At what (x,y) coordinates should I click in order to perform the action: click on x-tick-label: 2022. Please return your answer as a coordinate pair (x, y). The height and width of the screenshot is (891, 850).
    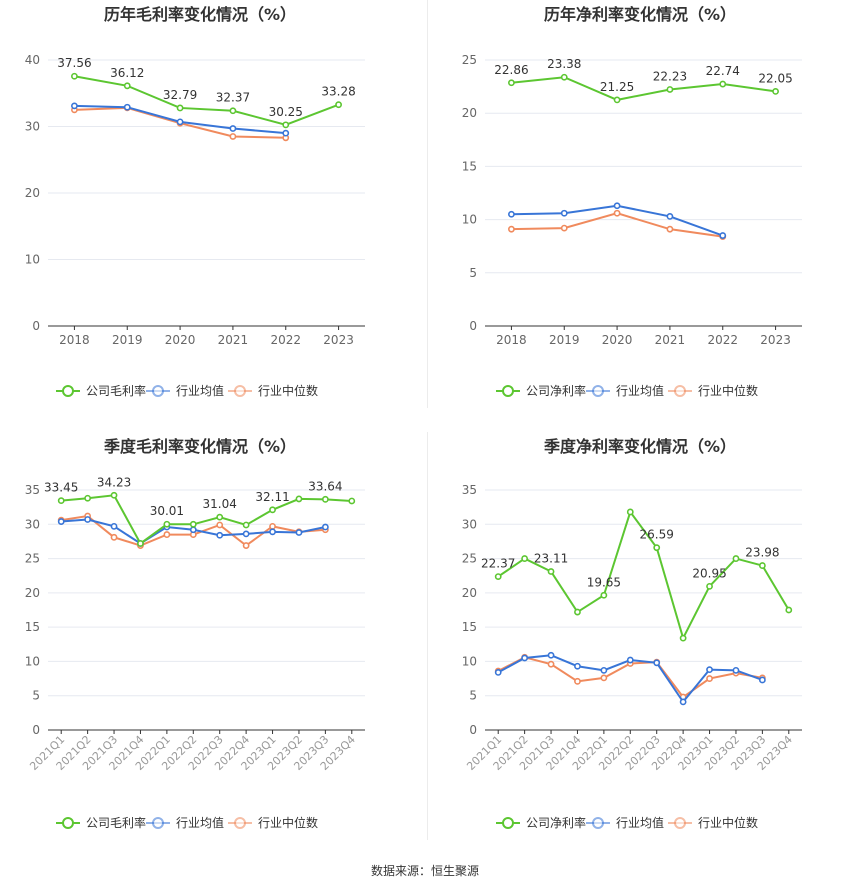
    Looking at the image, I should click on (285, 340).